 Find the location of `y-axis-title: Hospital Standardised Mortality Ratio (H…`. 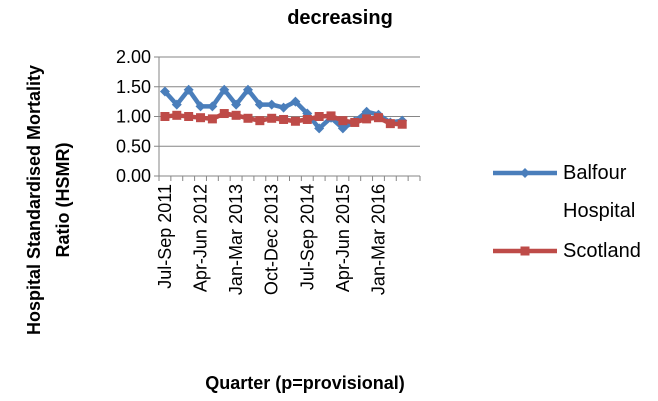

y-axis-title: Hospital Standardised Mortality Ratio (H… is located at coordinates (48, 200).